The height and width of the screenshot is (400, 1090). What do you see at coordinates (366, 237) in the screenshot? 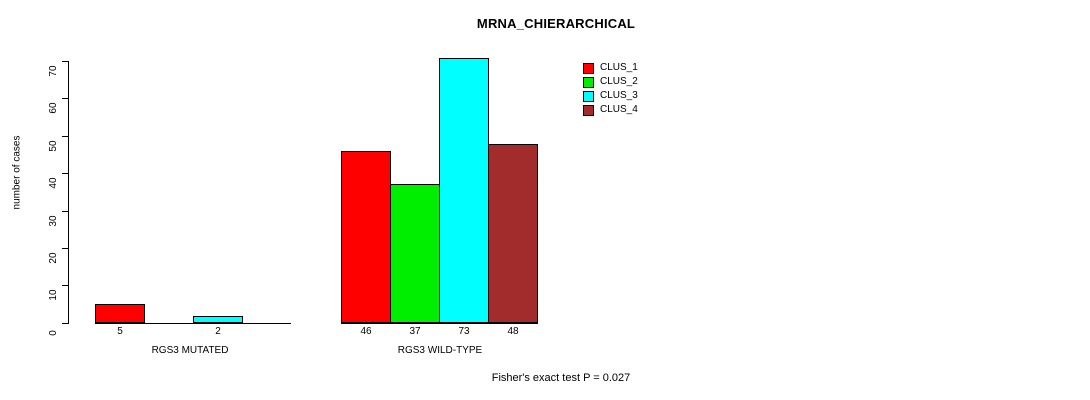
I see `bar-wildtype-clus1` at bounding box center [366, 237].